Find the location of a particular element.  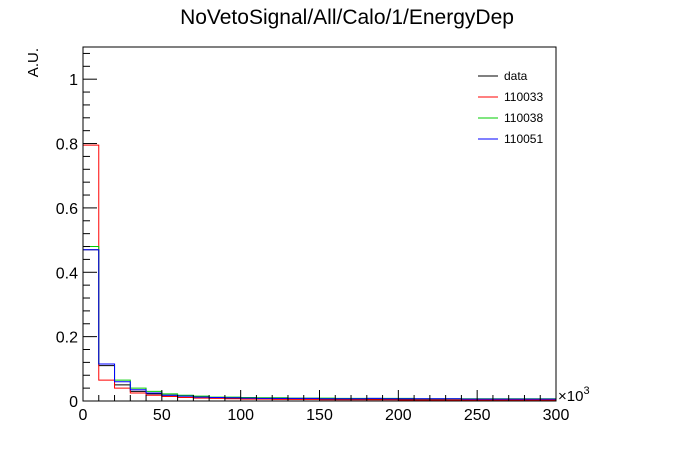

y-tick-label: 0.6 is located at coordinates (67, 209).